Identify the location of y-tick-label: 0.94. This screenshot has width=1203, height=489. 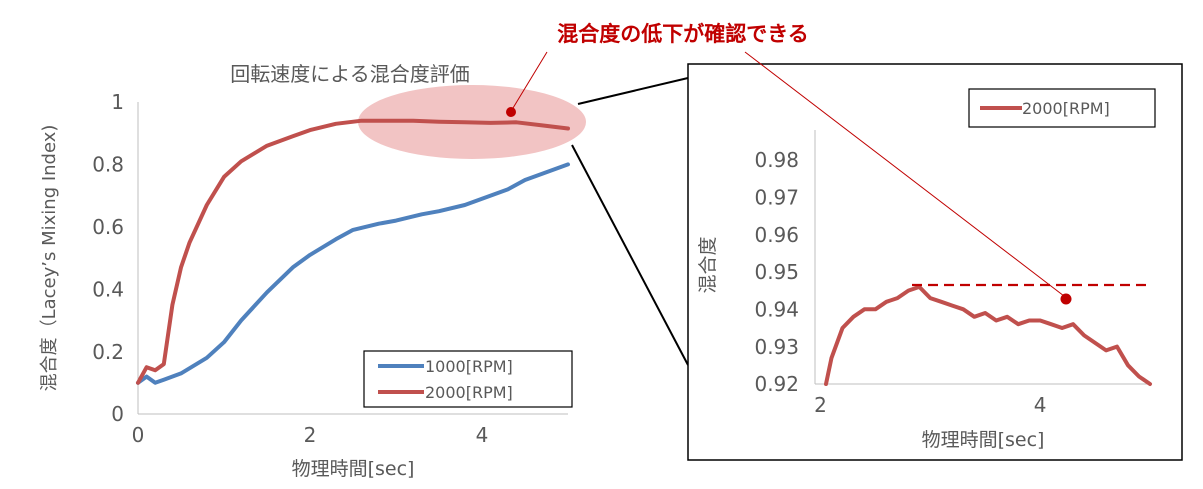
(776, 309).